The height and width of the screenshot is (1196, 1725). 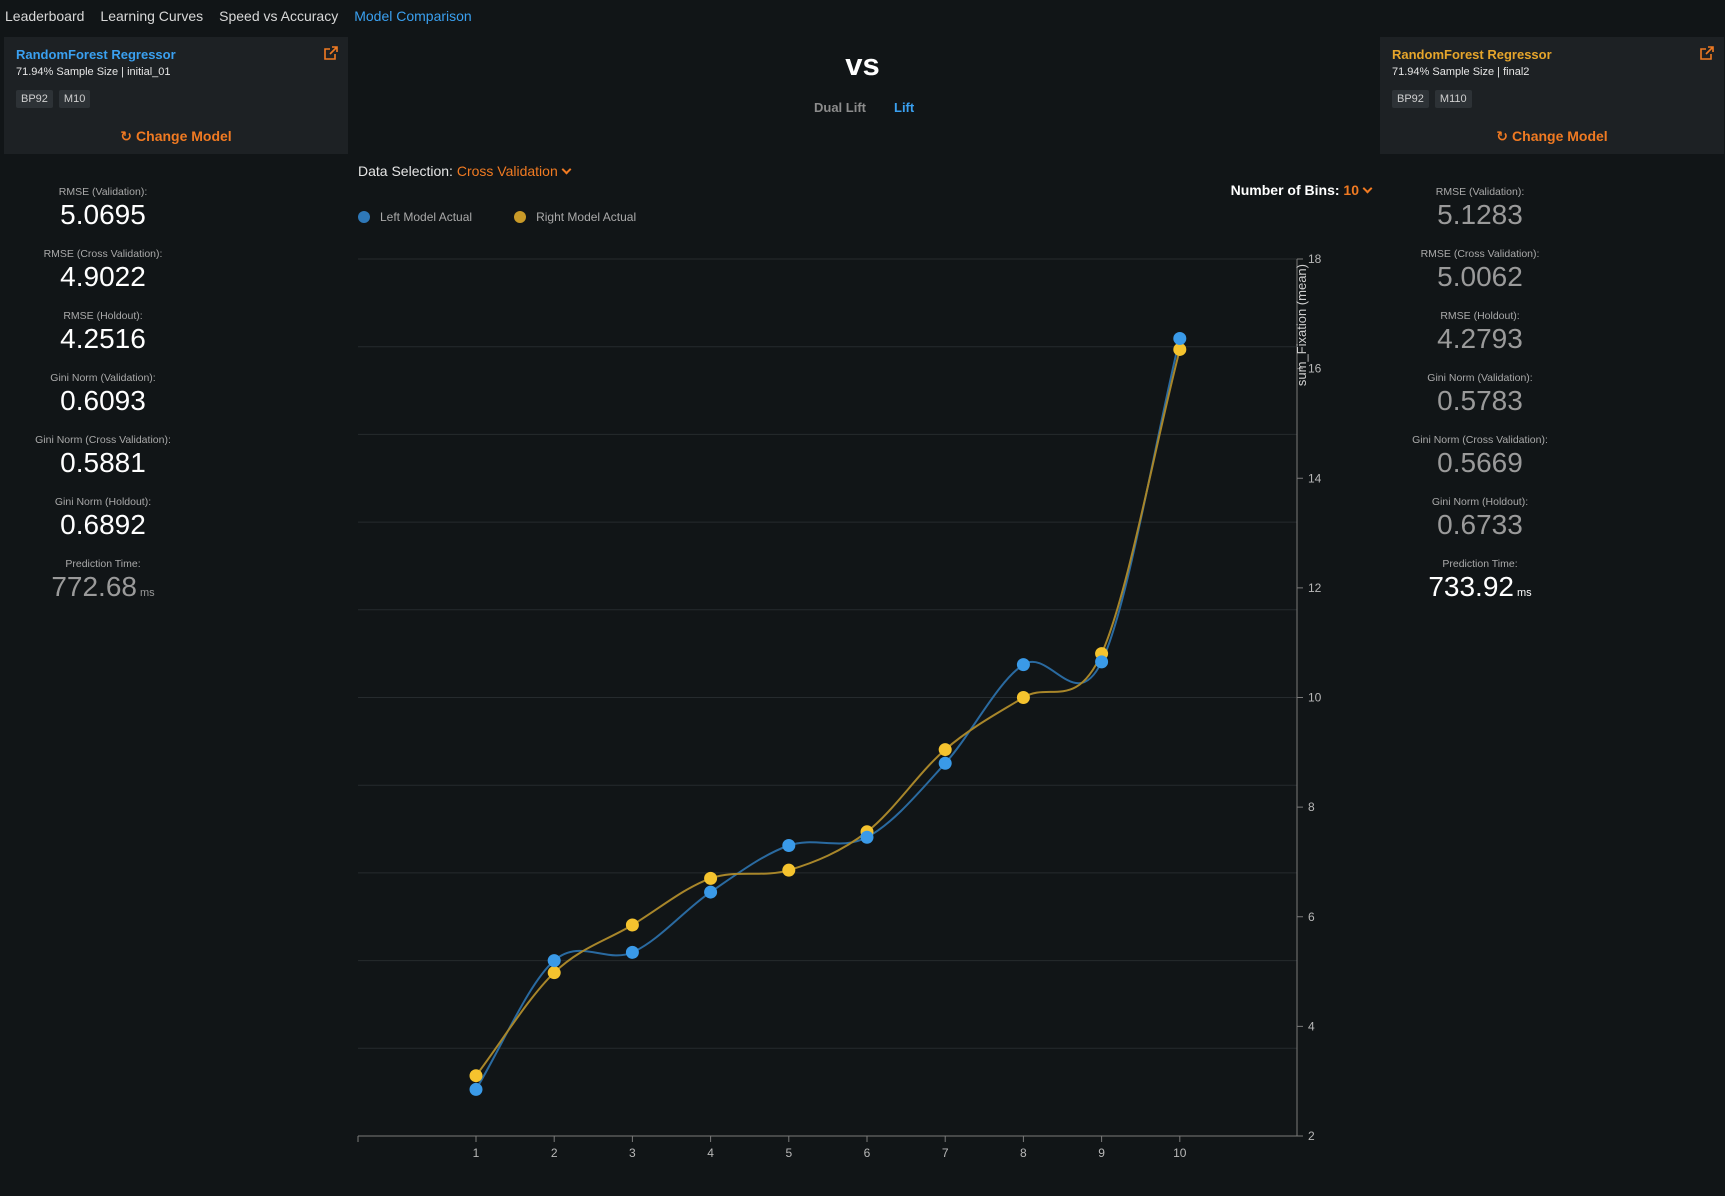 I want to click on metric-value: 5.0062, so click(x=1480, y=276).